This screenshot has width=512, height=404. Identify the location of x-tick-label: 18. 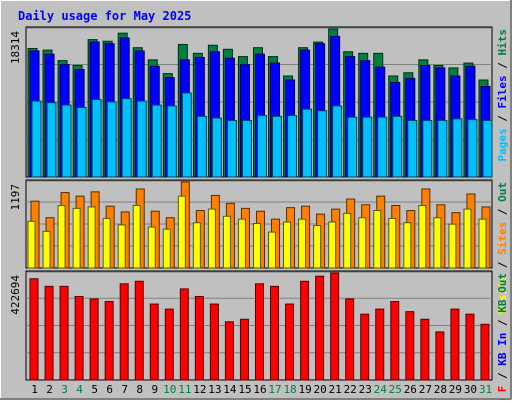
(289, 389).